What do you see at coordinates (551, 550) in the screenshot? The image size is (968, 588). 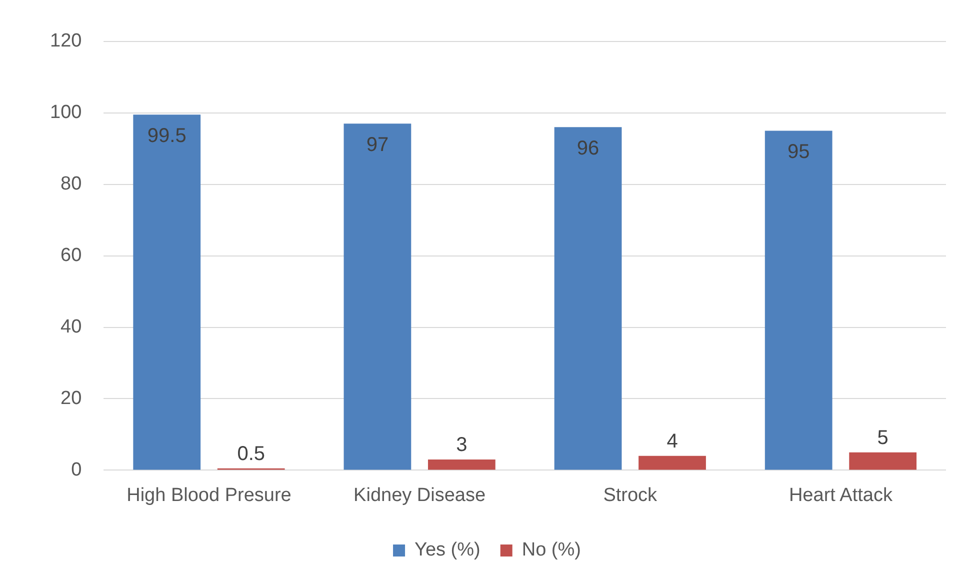 I see `legend-label: No (%)` at bounding box center [551, 550].